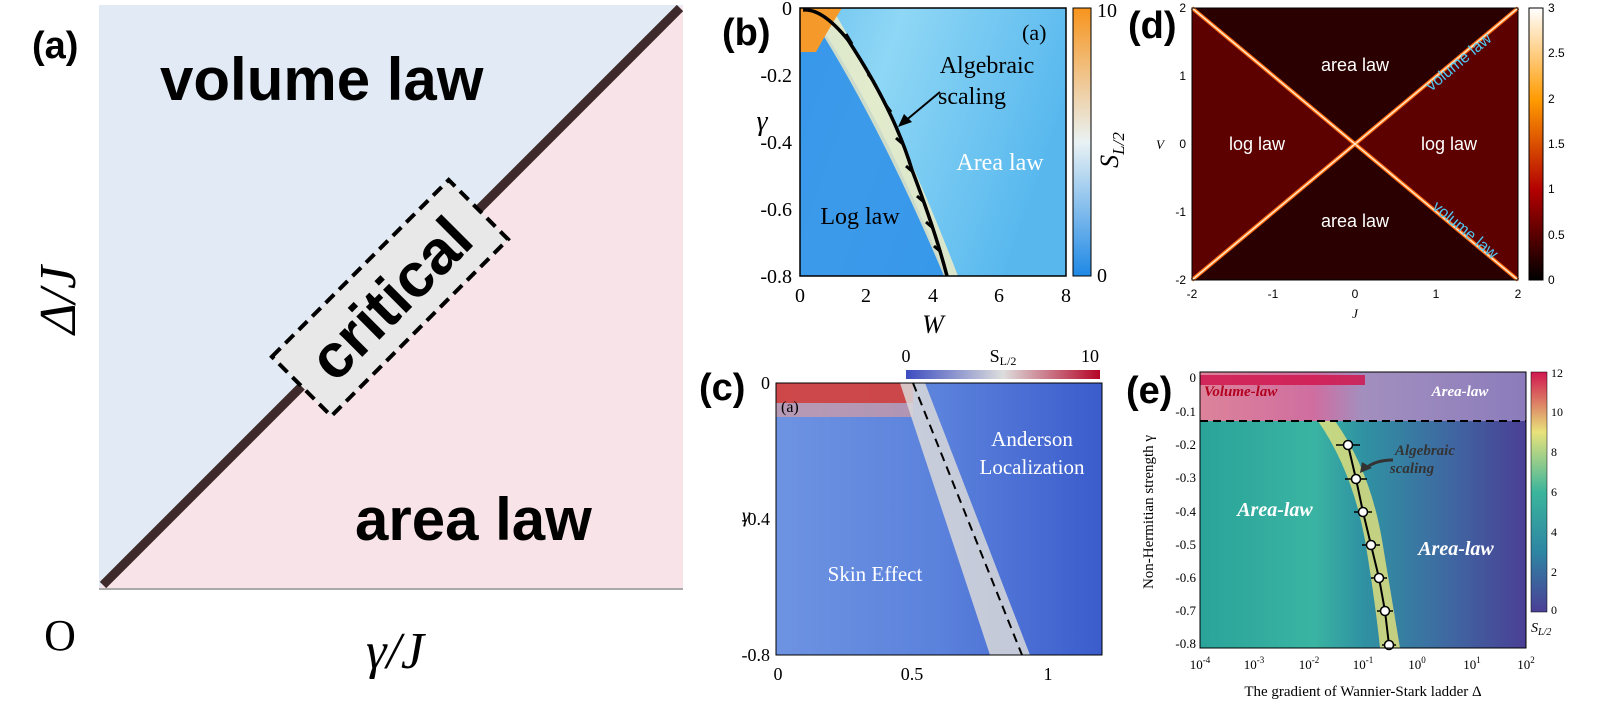 Image resolution: width=1601 pixels, height=721 pixels. Describe the element at coordinates (396, 651) in the screenshot. I see `x-axis-label: γ/J` at that location.